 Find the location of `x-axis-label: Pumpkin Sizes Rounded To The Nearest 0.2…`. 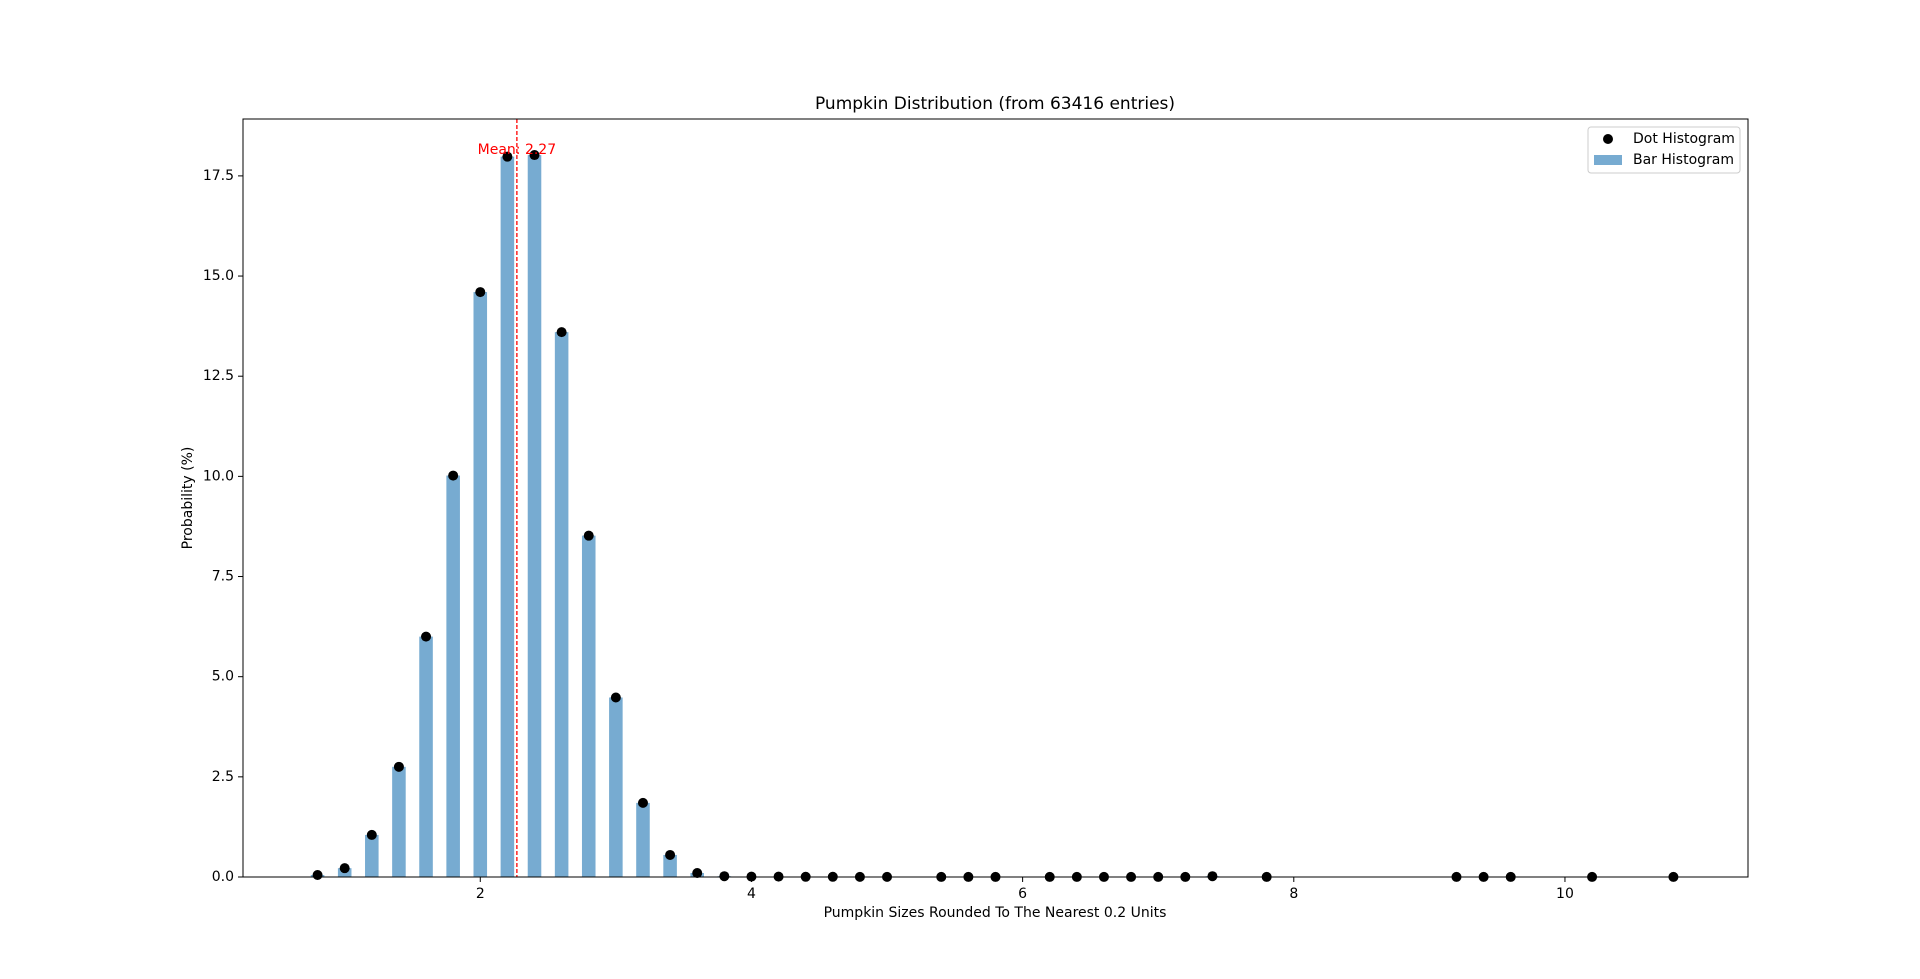

x-axis-label: Pumpkin Sizes Rounded To The Nearest 0.2… is located at coordinates (995, 913).